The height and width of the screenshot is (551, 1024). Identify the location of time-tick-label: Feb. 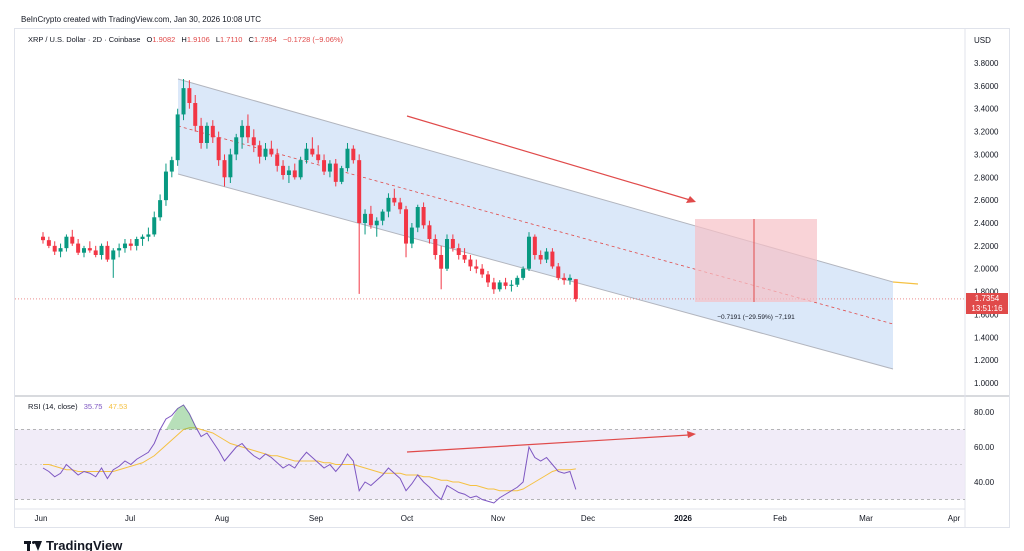
(780, 518).